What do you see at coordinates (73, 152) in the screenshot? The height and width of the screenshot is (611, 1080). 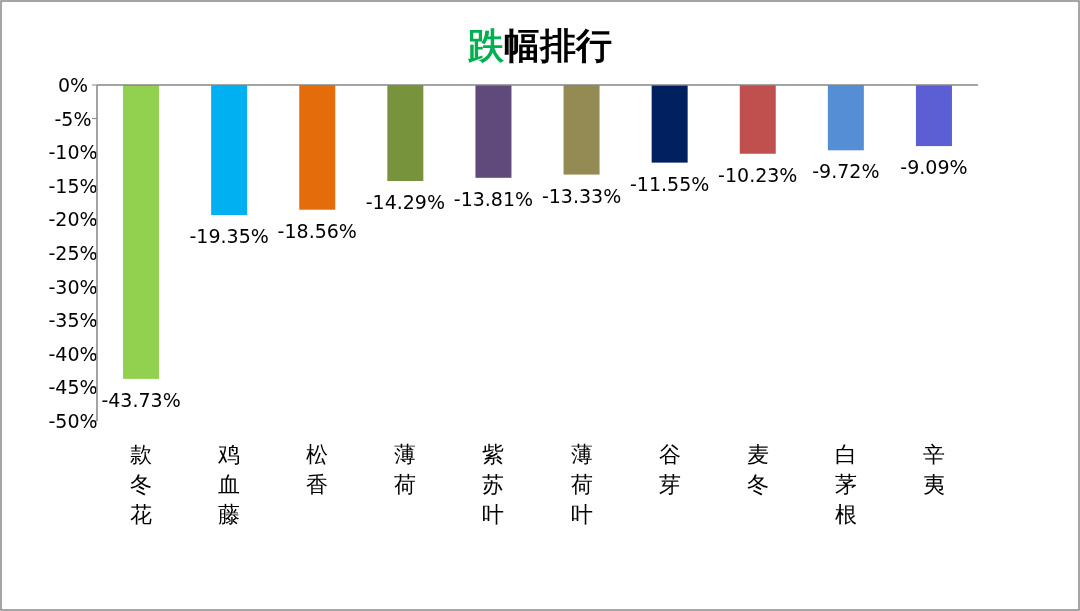 I see `y-tick-label: -10%` at bounding box center [73, 152].